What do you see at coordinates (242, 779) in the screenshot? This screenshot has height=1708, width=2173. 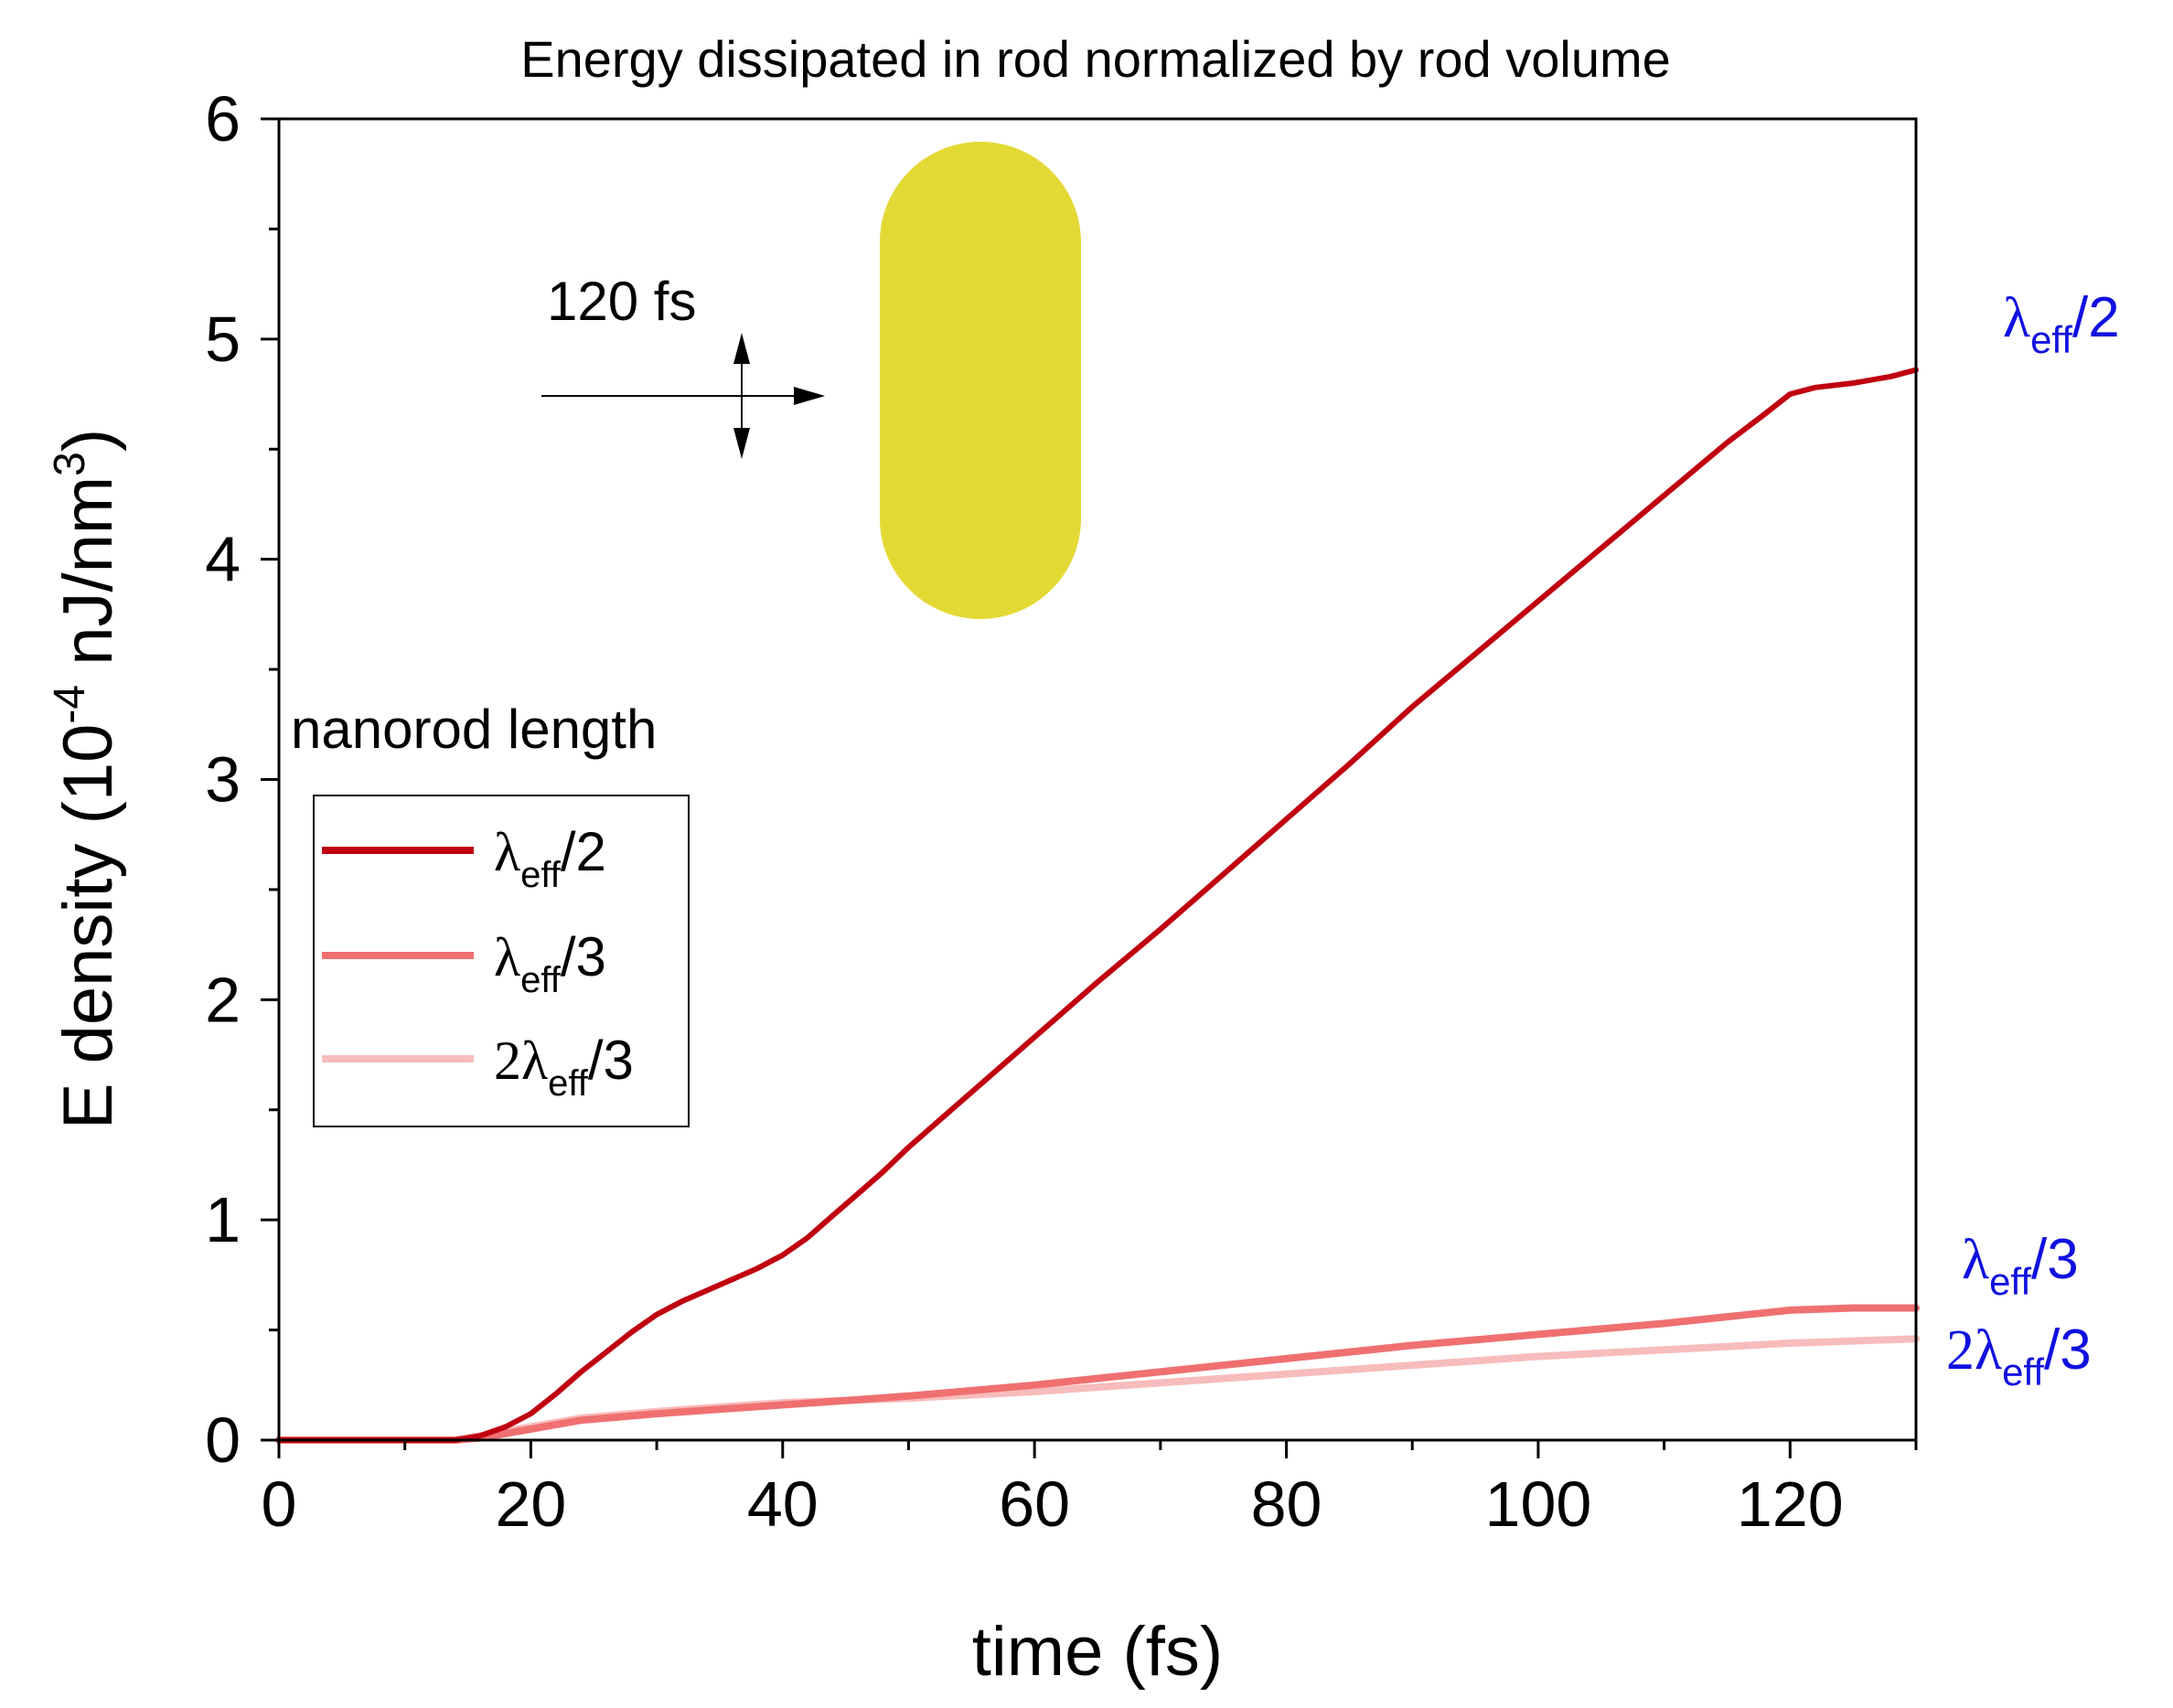 I see `y-axis-ticks: 0 1 2 3 4 5 6` at bounding box center [242, 779].